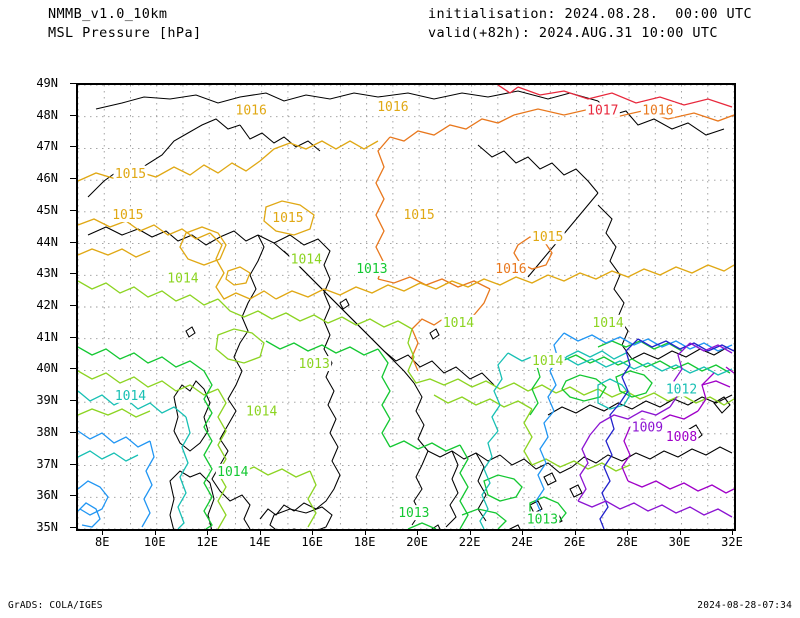 The image size is (800, 618). What do you see at coordinates (522, 542) in the screenshot?
I see `x-axis-tick-label: 24E` at bounding box center [522, 542].